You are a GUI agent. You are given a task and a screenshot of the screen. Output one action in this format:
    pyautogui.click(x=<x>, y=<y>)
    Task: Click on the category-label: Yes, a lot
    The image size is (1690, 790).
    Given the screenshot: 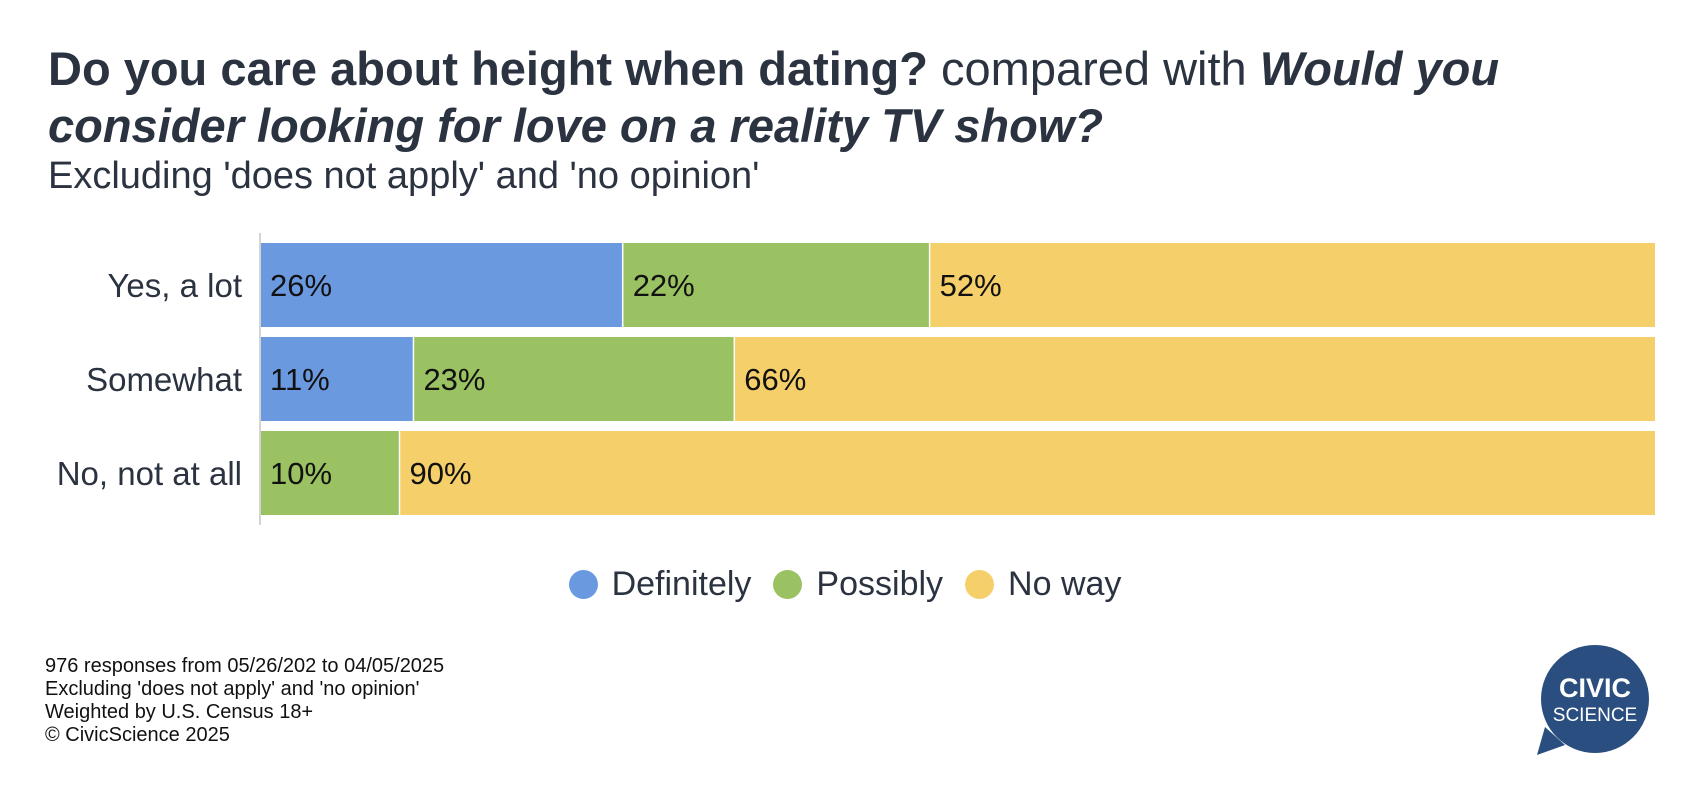 What is the action you would take?
    pyautogui.click(x=174, y=285)
    